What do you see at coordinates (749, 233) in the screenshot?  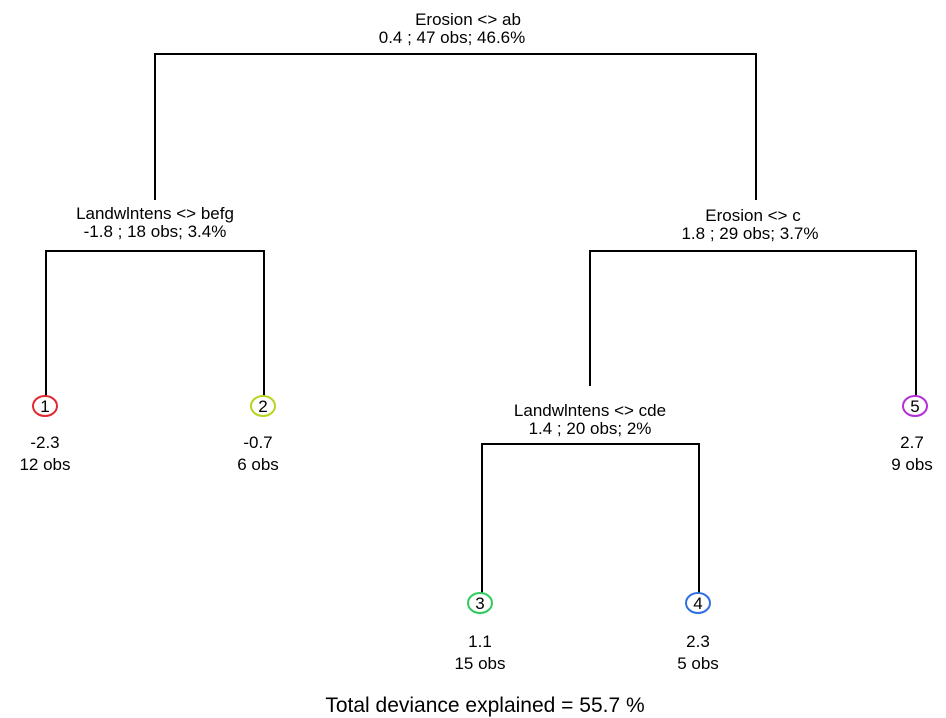 I see `node-right-stats: 1.8 ; 29 obs; 3.7%` at bounding box center [749, 233].